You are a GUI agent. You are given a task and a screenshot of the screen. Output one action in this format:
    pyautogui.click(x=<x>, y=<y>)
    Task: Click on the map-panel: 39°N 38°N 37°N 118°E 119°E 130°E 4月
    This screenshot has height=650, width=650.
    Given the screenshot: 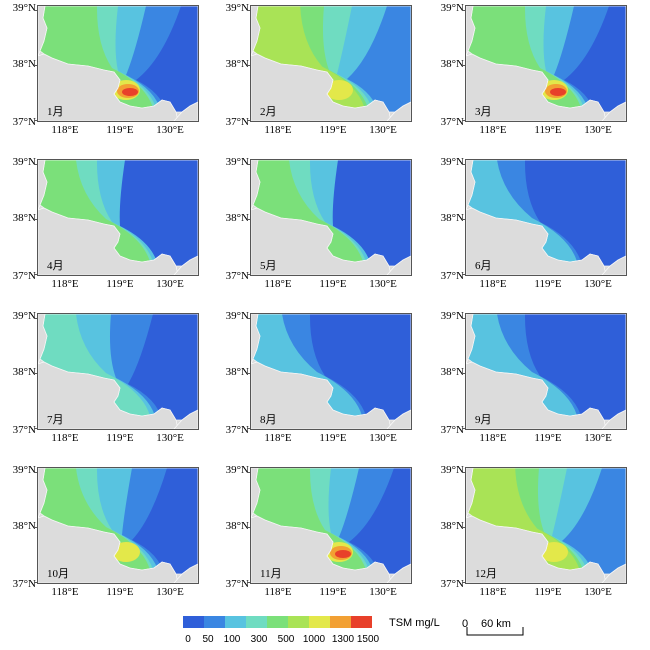 What is the action you would take?
    pyautogui.click(x=100, y=229)
    